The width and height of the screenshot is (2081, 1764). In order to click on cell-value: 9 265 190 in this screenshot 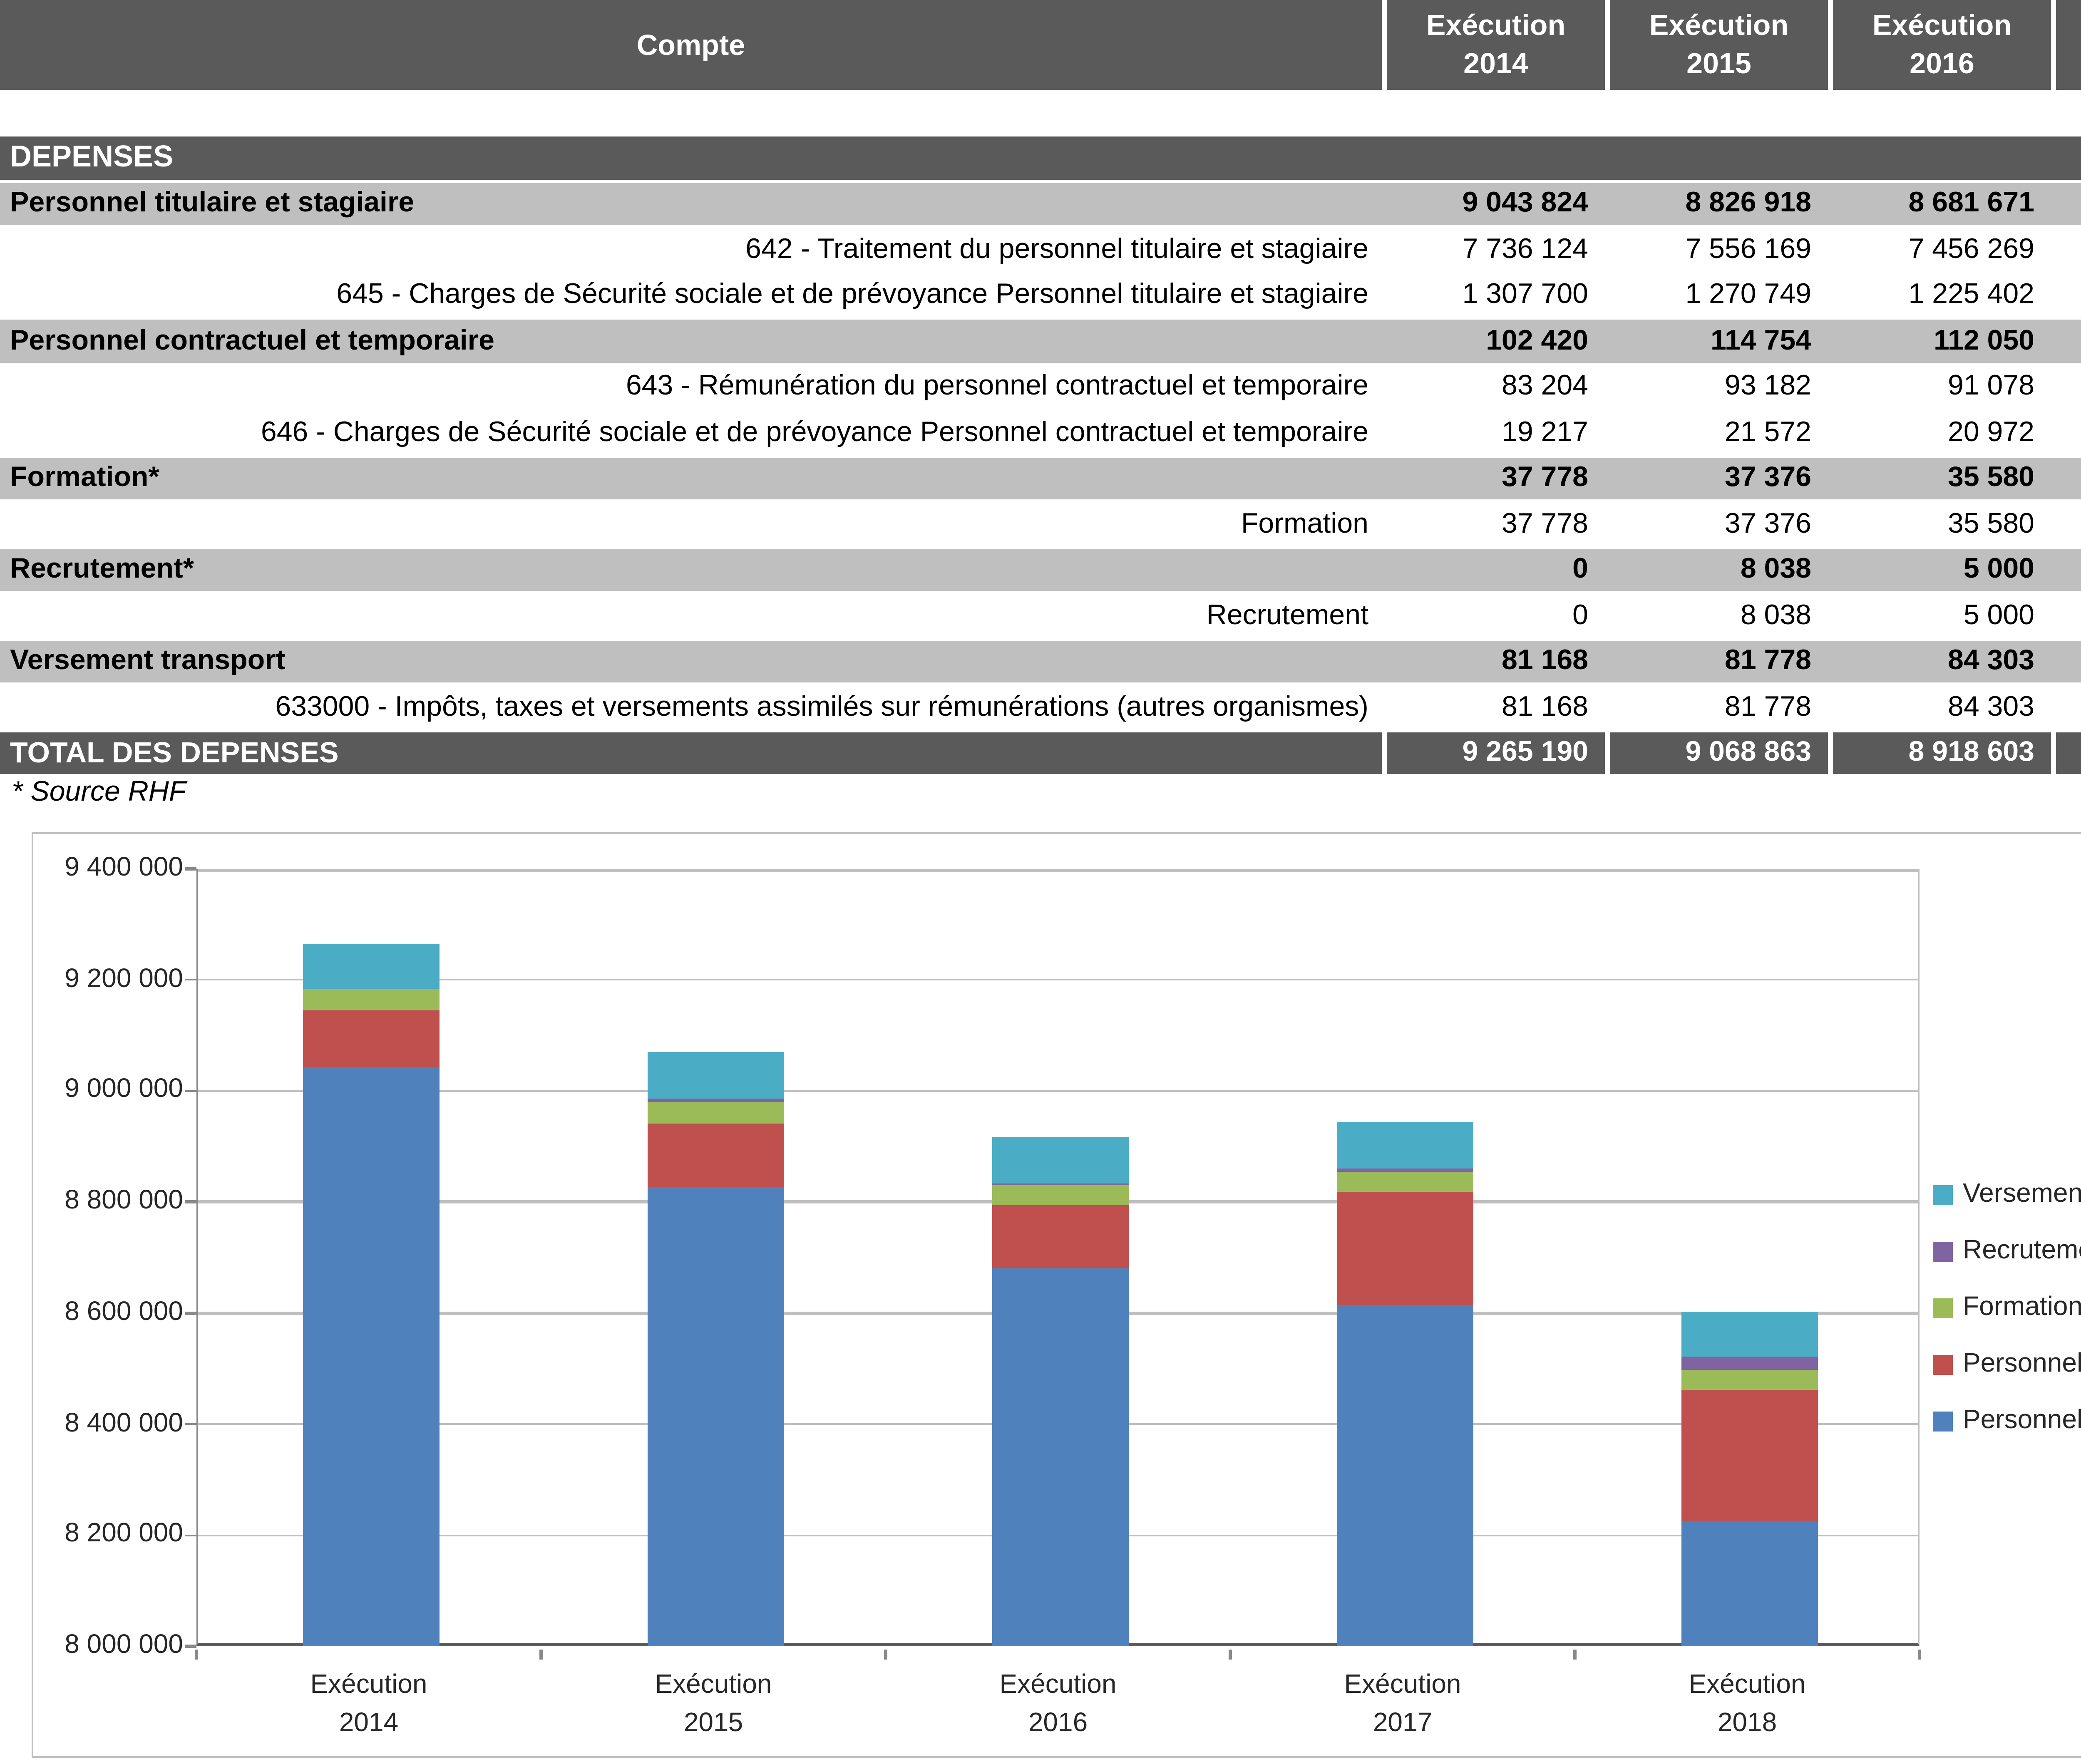, I will do `click(1493, 753)`.